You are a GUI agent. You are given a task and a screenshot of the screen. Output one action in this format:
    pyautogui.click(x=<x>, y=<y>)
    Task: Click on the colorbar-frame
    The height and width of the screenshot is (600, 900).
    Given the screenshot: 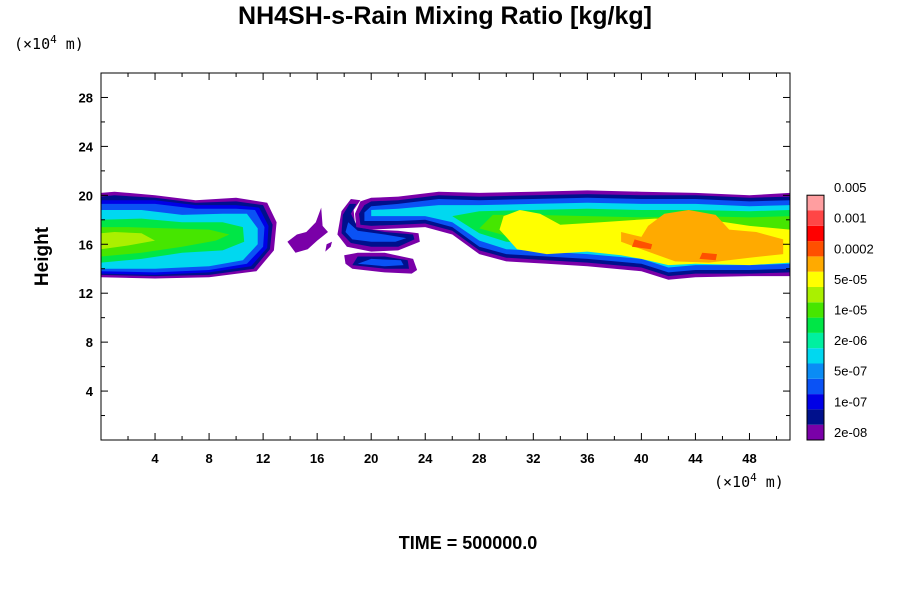 What is the action you would take?
    pyautogui.click(x=815, y=317)
    